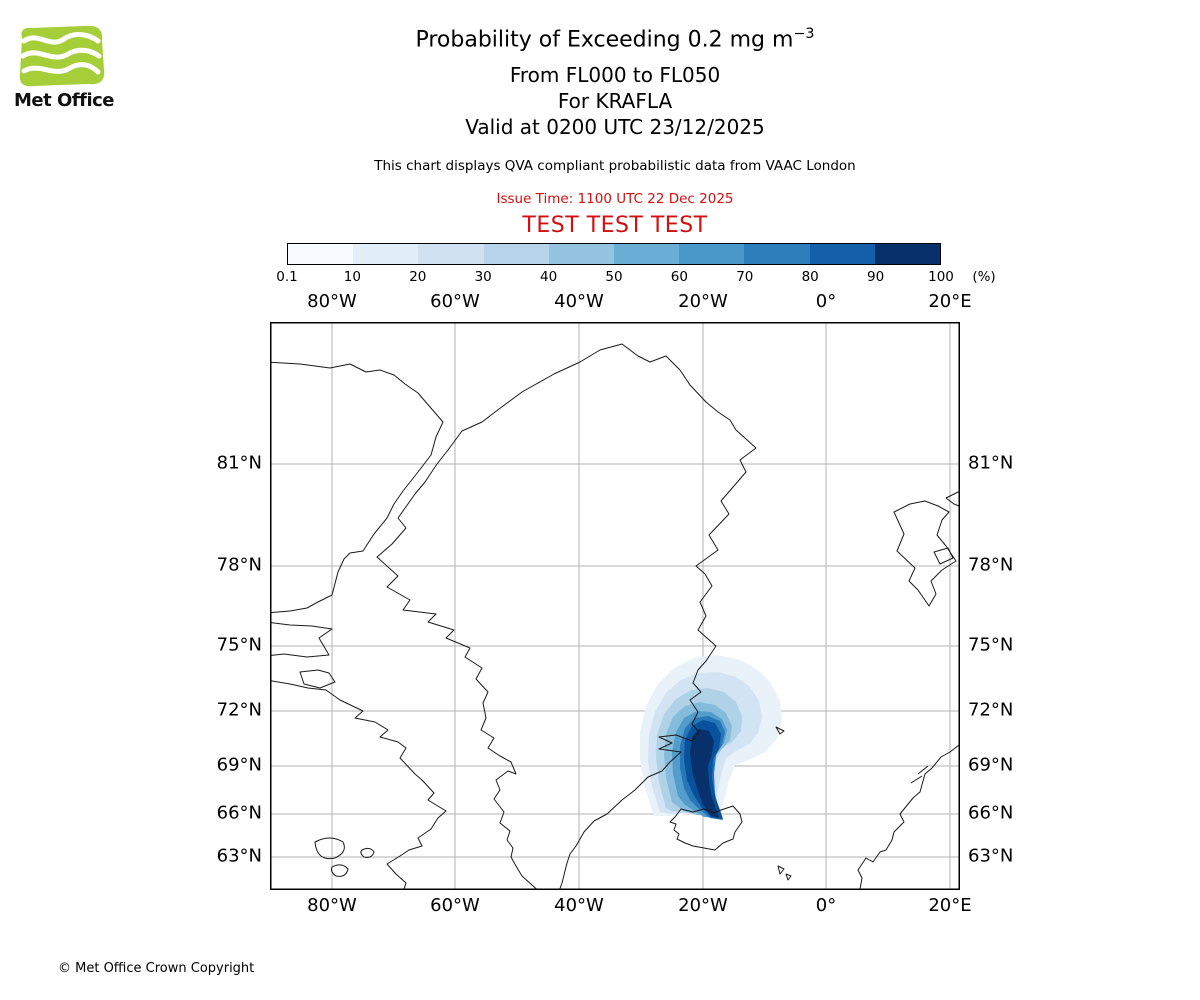 This screenshot has height=1000, width=1200. Describe the element at coordinates (615, 199) in the screenshot. I see `issue-time: Issue Time: 1100 UTC 22 Dec 2025` at that location.